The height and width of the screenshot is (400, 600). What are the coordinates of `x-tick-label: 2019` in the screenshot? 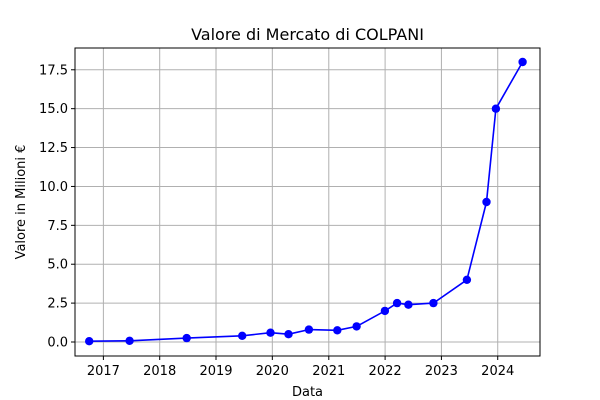 It's located at (215, 371).